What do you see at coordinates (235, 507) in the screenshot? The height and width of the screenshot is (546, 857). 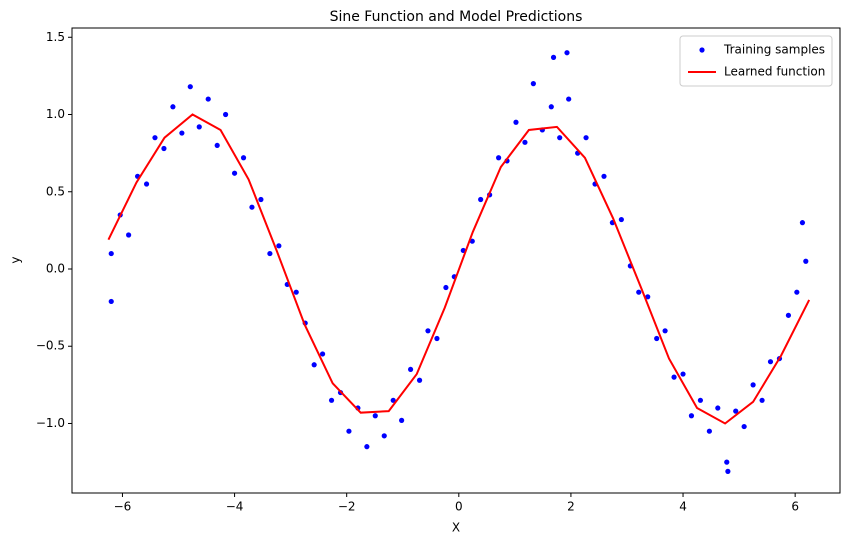 I see `x-tick-label: −4` at bounding box center [235, 507].